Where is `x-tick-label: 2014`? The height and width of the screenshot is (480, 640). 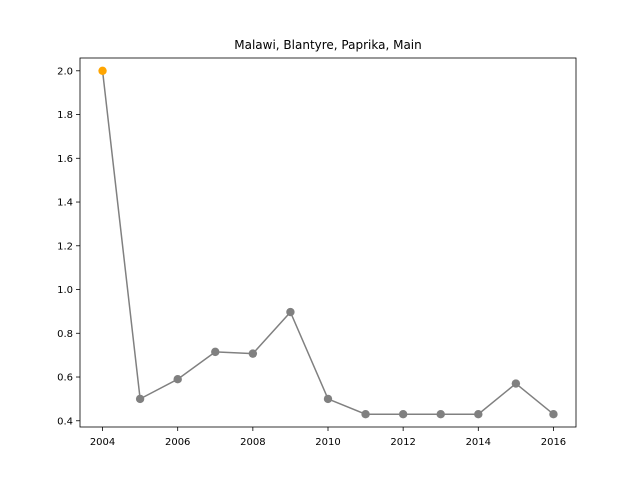 x-tick-label: 2014 is located at coordinates (478, 442).